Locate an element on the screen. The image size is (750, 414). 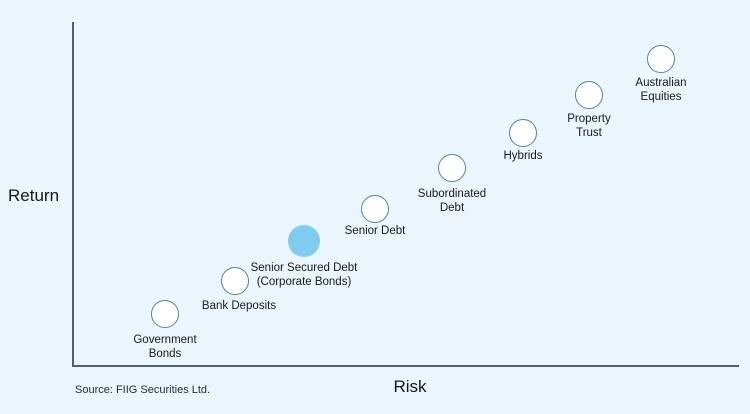
data-point-label: Bank Deposits is located at coordinates (239, 306).